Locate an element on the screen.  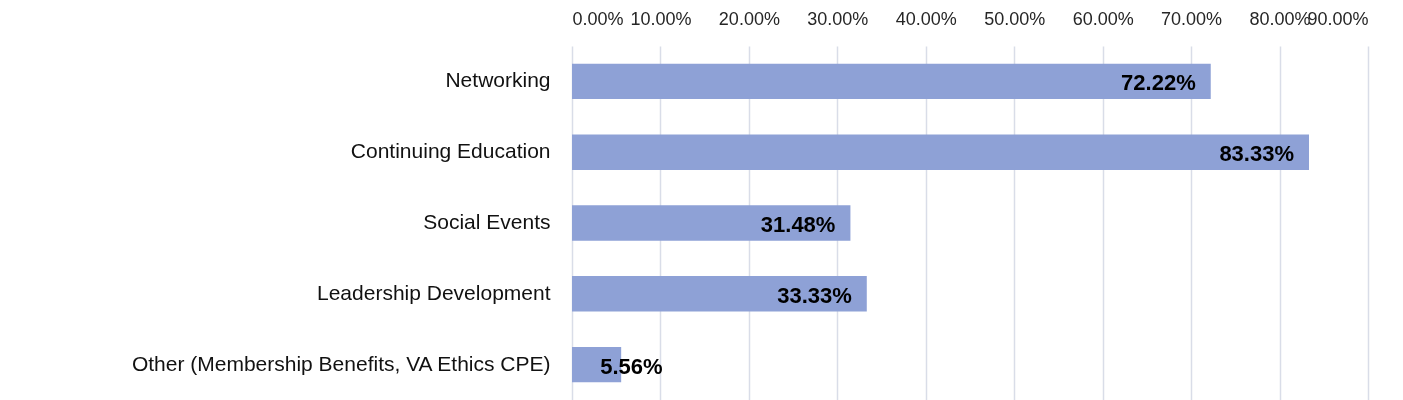
data-label: 31.48% is located at coordinates (798, 224).